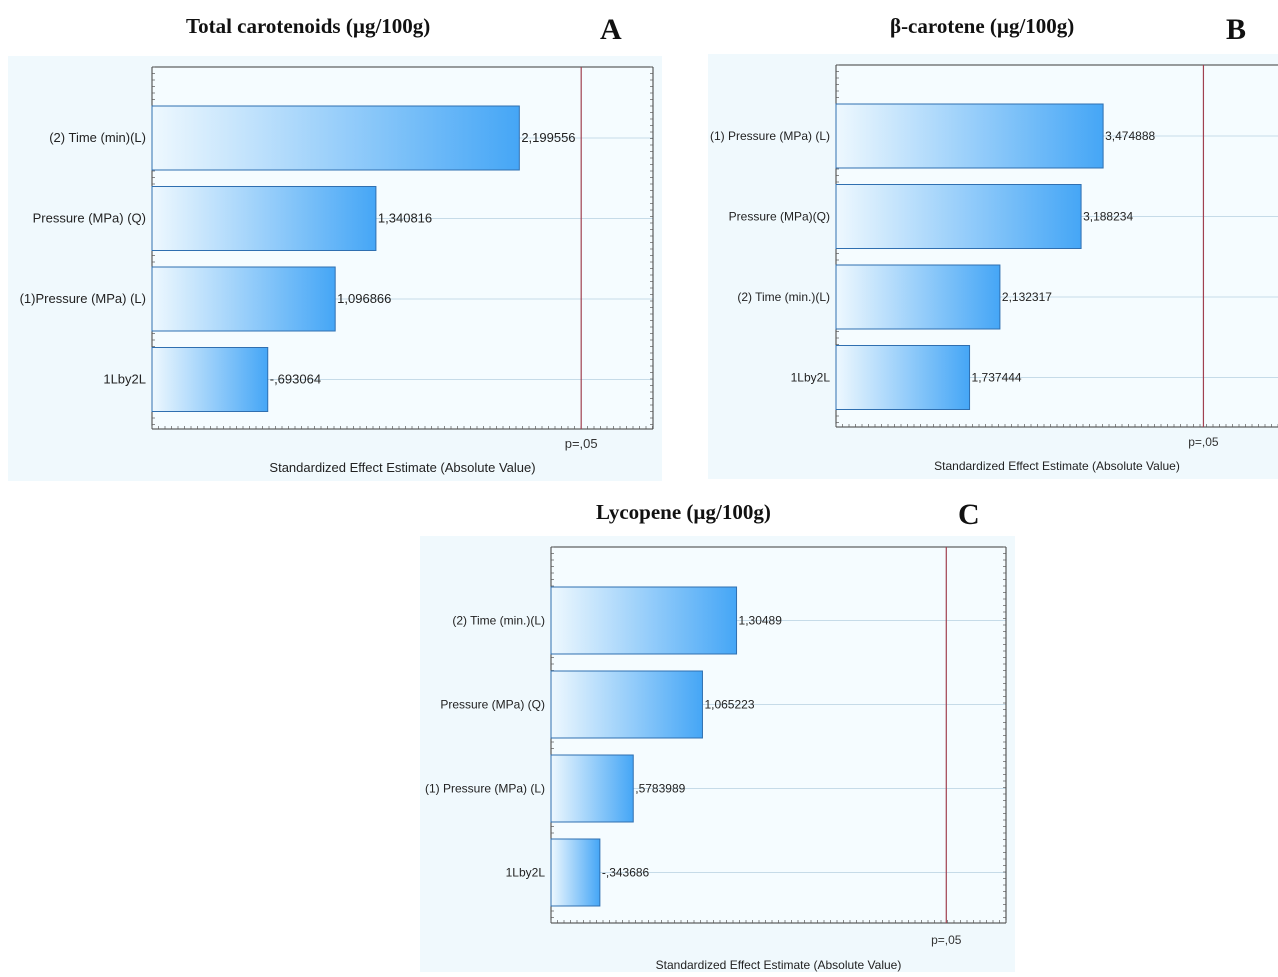  What do you see at coordinates (364, 298) in the screenshot?
I see `chart-a-value-label: 1,096866` at bounding box center [364, 298].